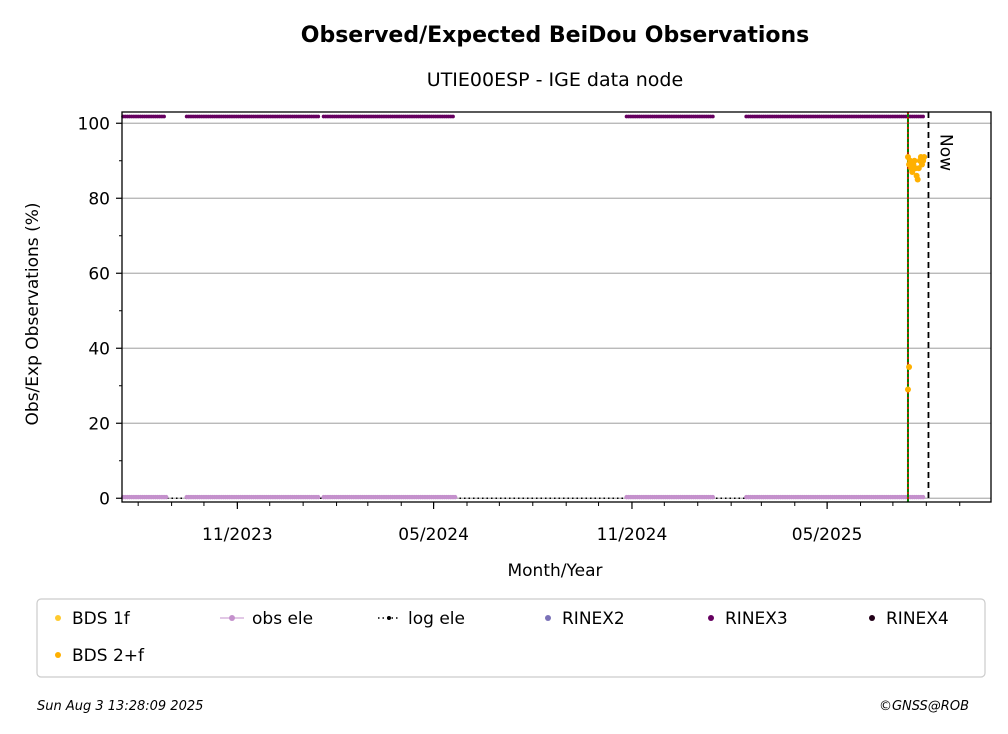 Image resolution: width=1008 pixels, height=734 pixels. I want to click on y-tick-label: 0, so click(104, 499).